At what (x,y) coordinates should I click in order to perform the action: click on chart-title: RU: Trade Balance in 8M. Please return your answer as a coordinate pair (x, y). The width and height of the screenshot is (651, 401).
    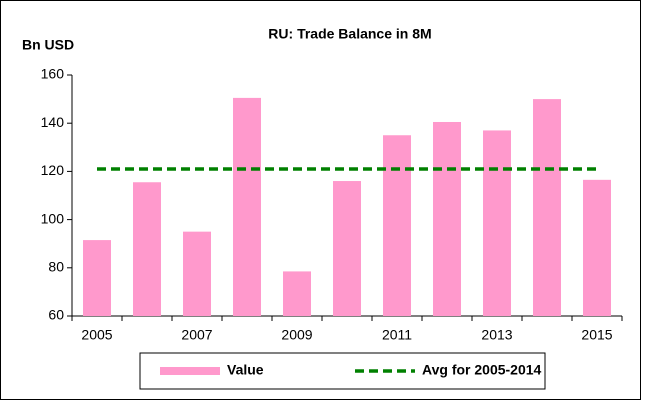
    Looking at the image, I should click on (349, 34).